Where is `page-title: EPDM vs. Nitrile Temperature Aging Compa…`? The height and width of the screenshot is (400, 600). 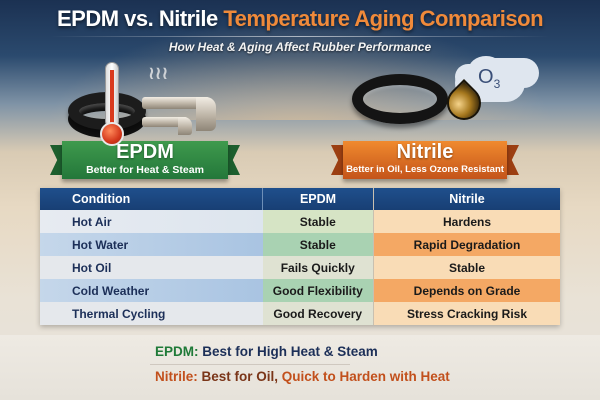 page-title: EPDM vs. Nitrile Temperature Aging Compa… is located at coordinates (300, 19).